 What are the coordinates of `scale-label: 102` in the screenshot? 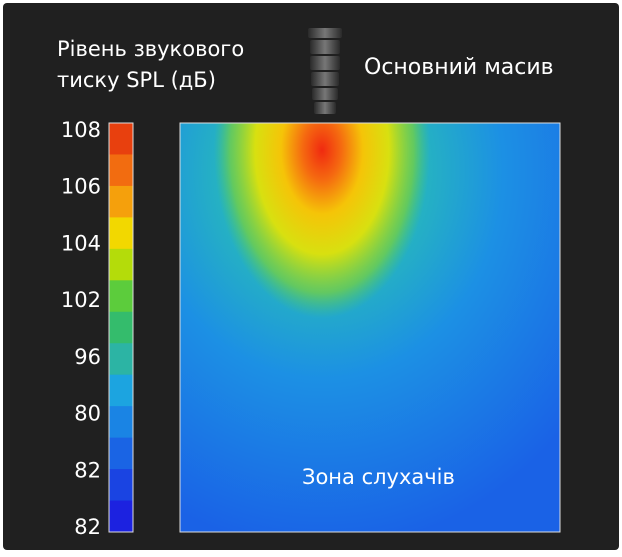 It's located at (81, 300).